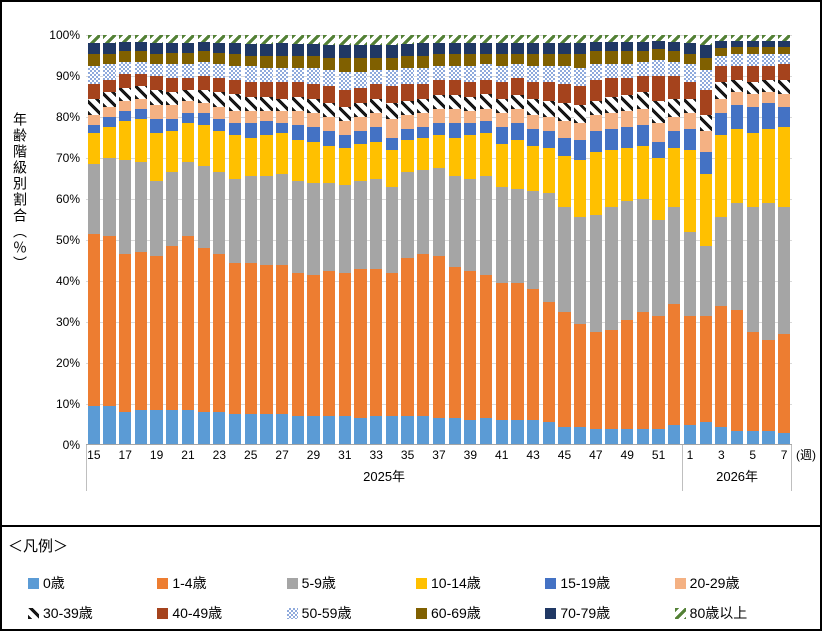 This screenshot has width=826, height=635. What do you see at coordinates (596, 455) in the screenshot?
I see `x-tick-label: 47` at bounding box center [596, 455].